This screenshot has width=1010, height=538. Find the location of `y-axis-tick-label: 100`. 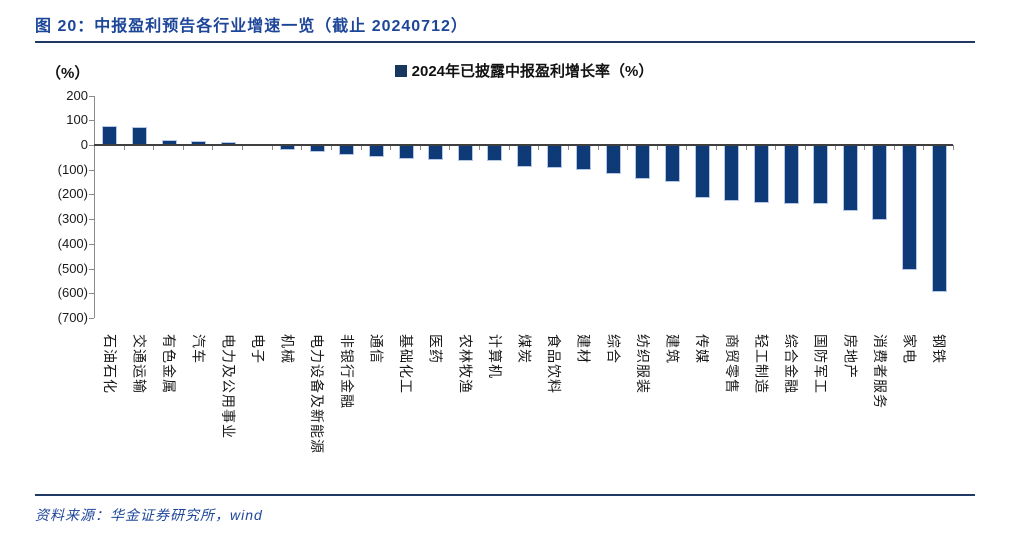

y-axis-tick-label: 100 is located at coordinates (77, 120).